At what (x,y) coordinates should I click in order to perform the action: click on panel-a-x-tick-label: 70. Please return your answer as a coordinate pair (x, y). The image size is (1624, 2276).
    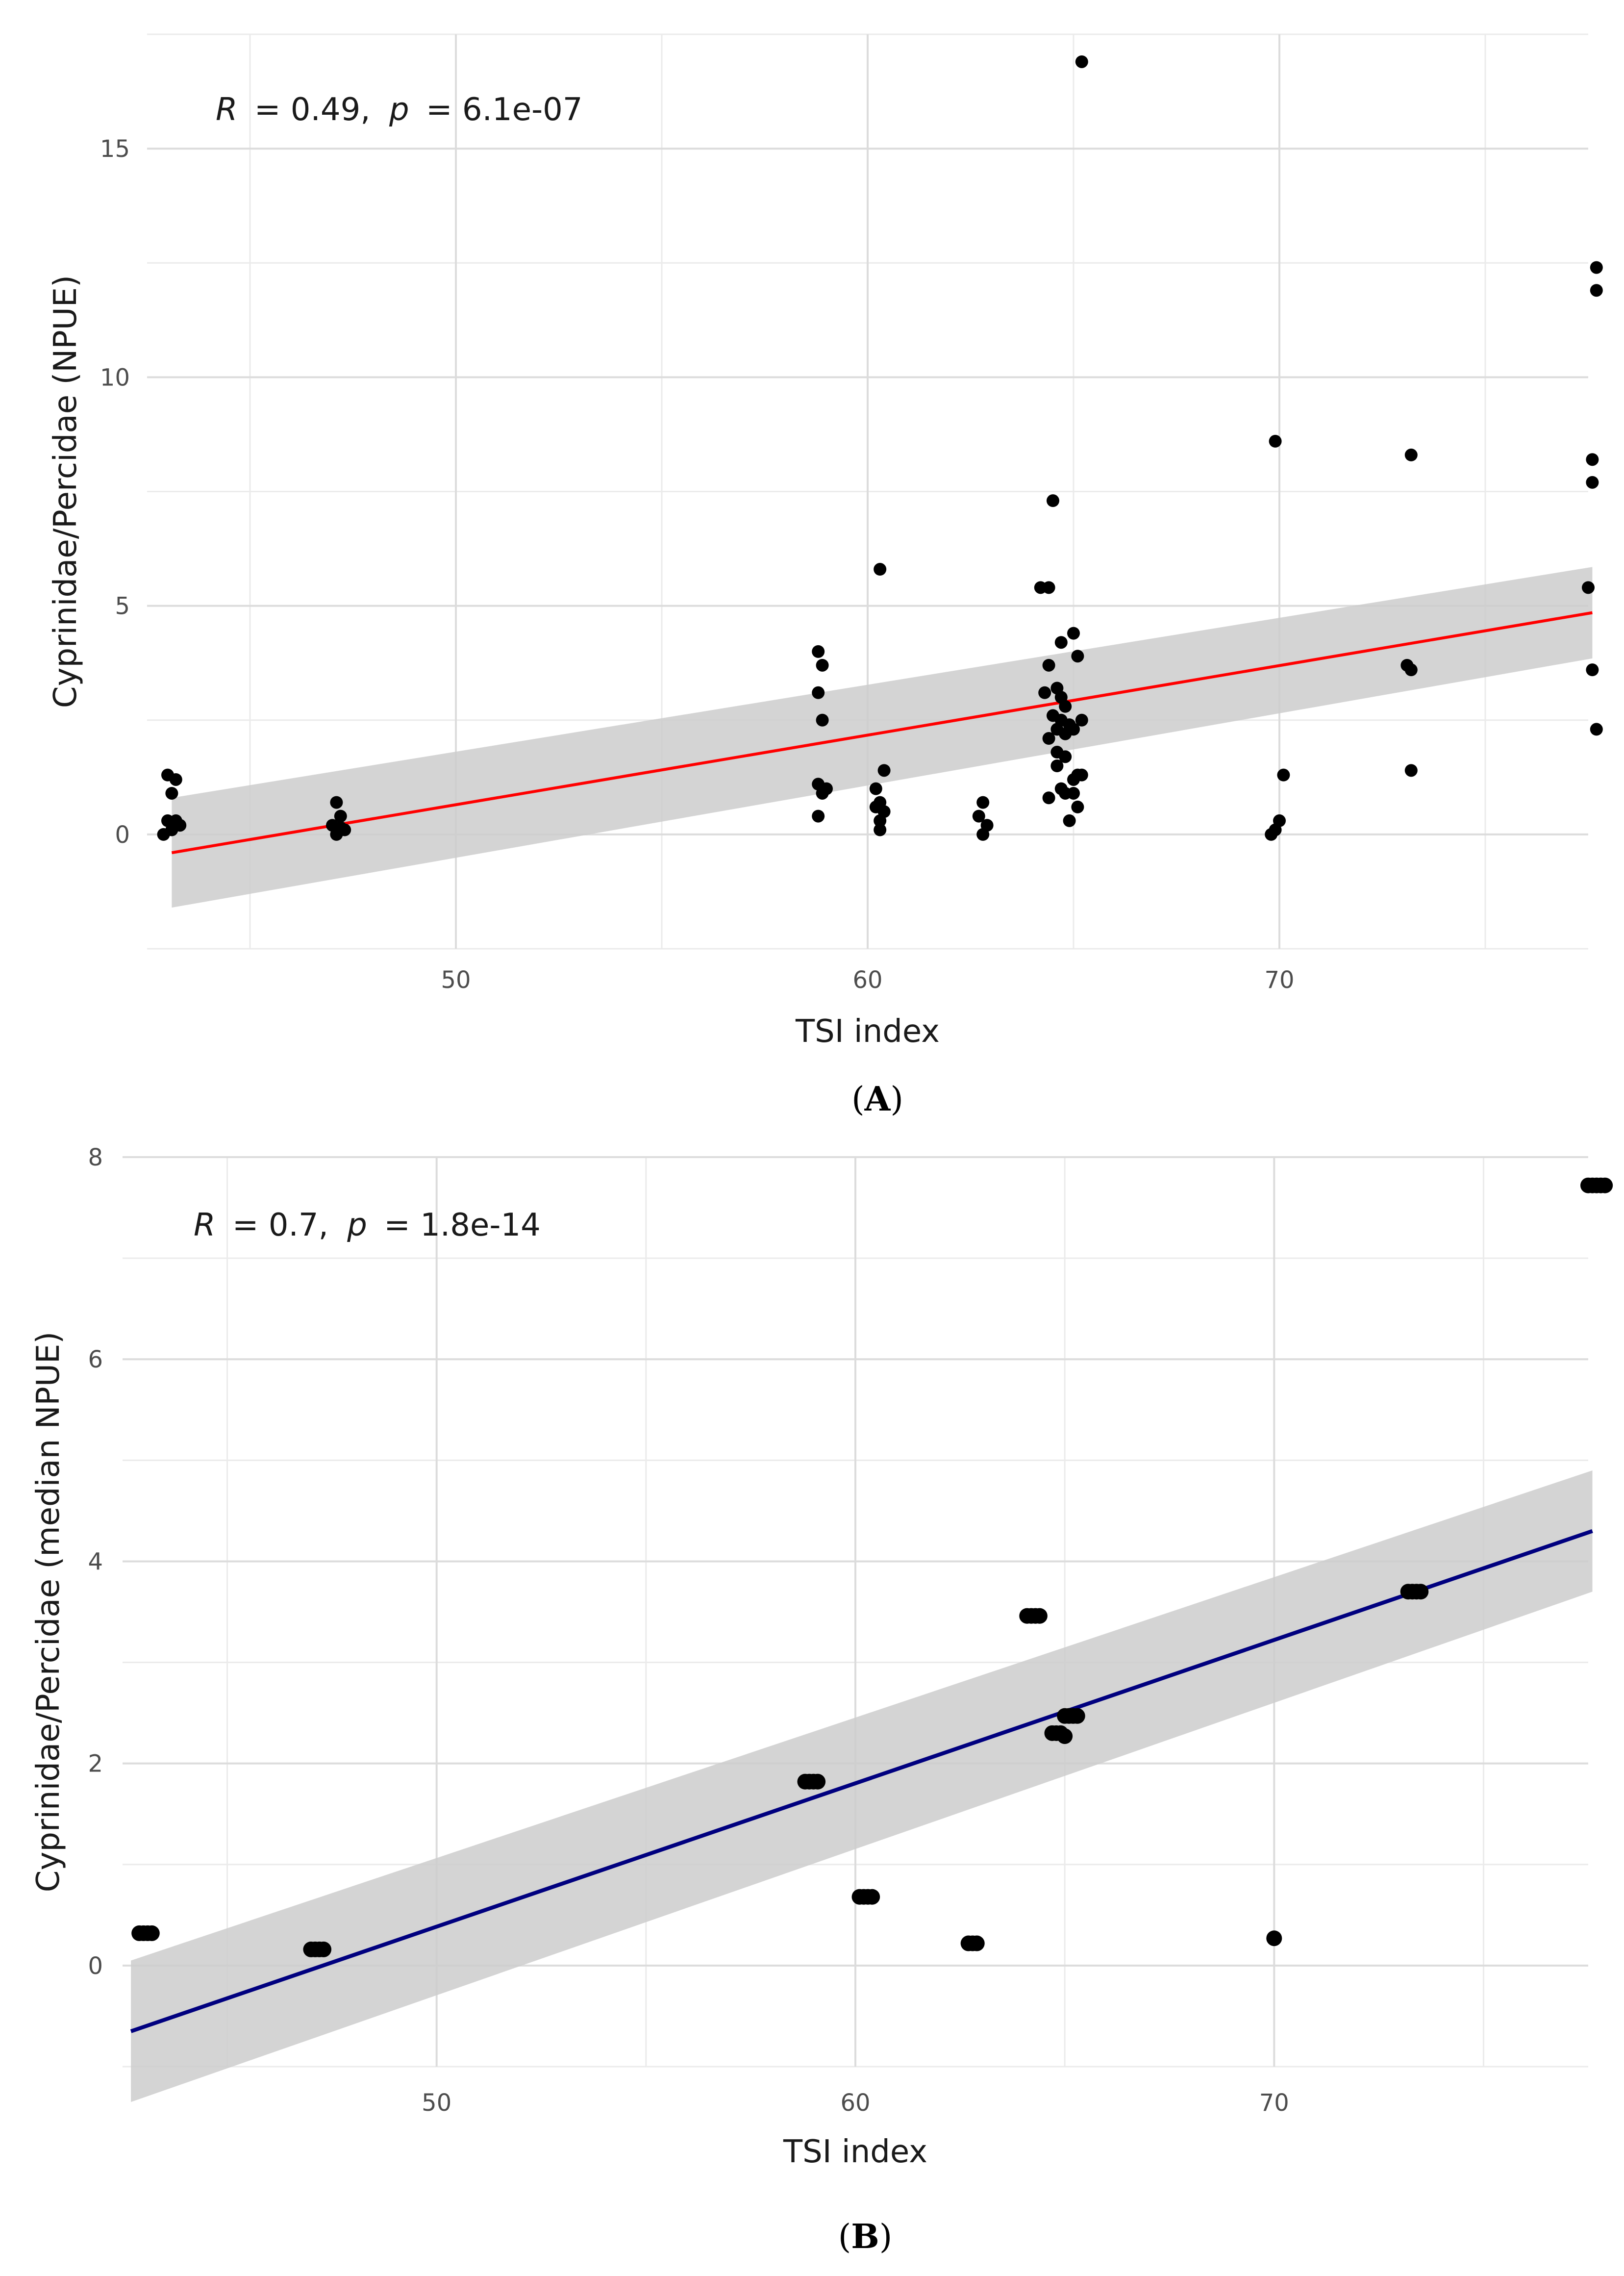
    Looking at the image, I should click on (1279, 980).